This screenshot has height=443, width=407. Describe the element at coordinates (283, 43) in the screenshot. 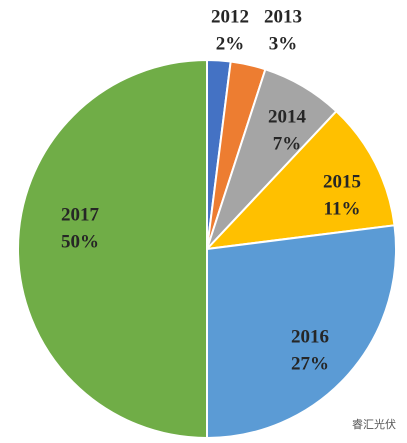

I see `slice-value-label: 3%` at that location.